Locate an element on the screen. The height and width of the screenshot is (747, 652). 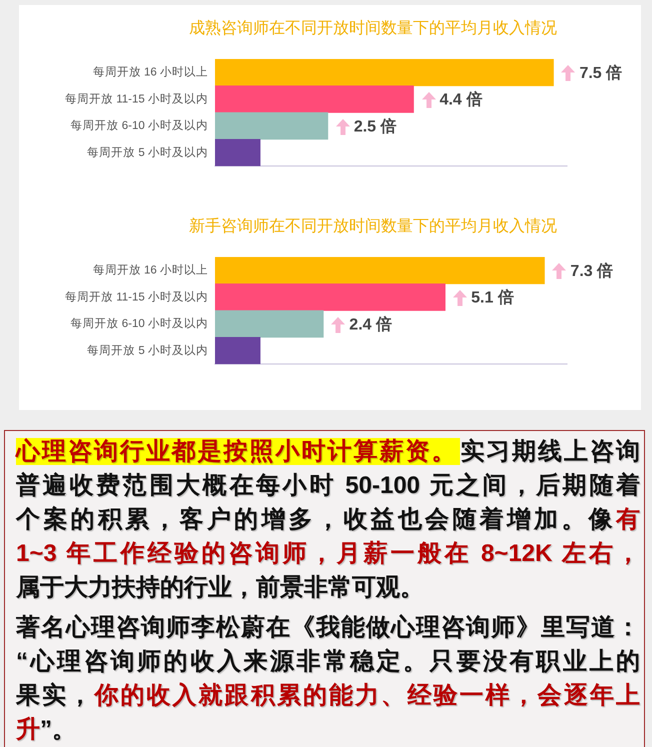
chart-title: 成熟咨询师在不同开放时间数量下的平均月收入情况 is located at coordinates (373, 29).